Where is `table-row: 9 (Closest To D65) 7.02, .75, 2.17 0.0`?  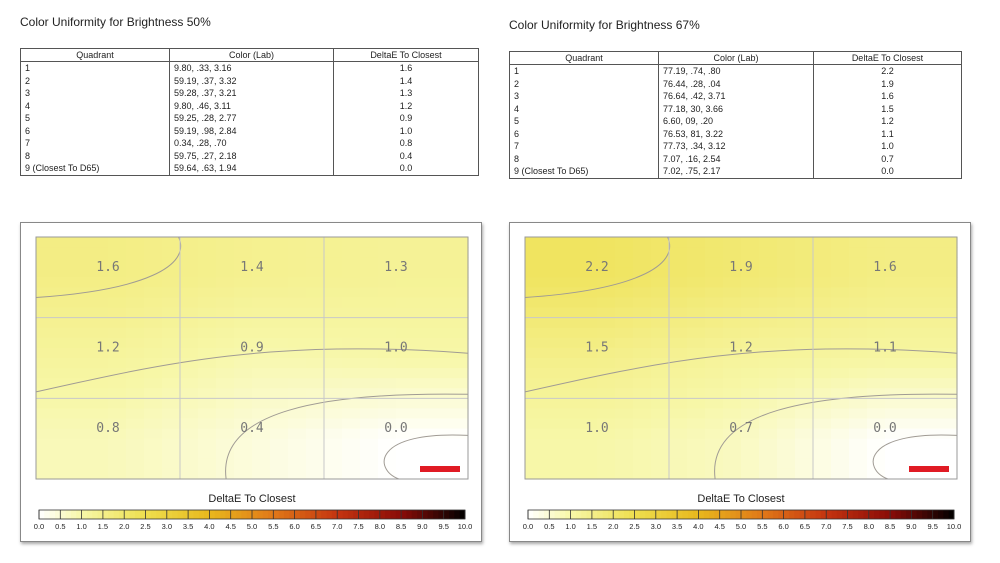 table-row: 9 (Closest To D65) 7.02, .75, 2.17 0.0 is located at coordinates (735, 172).